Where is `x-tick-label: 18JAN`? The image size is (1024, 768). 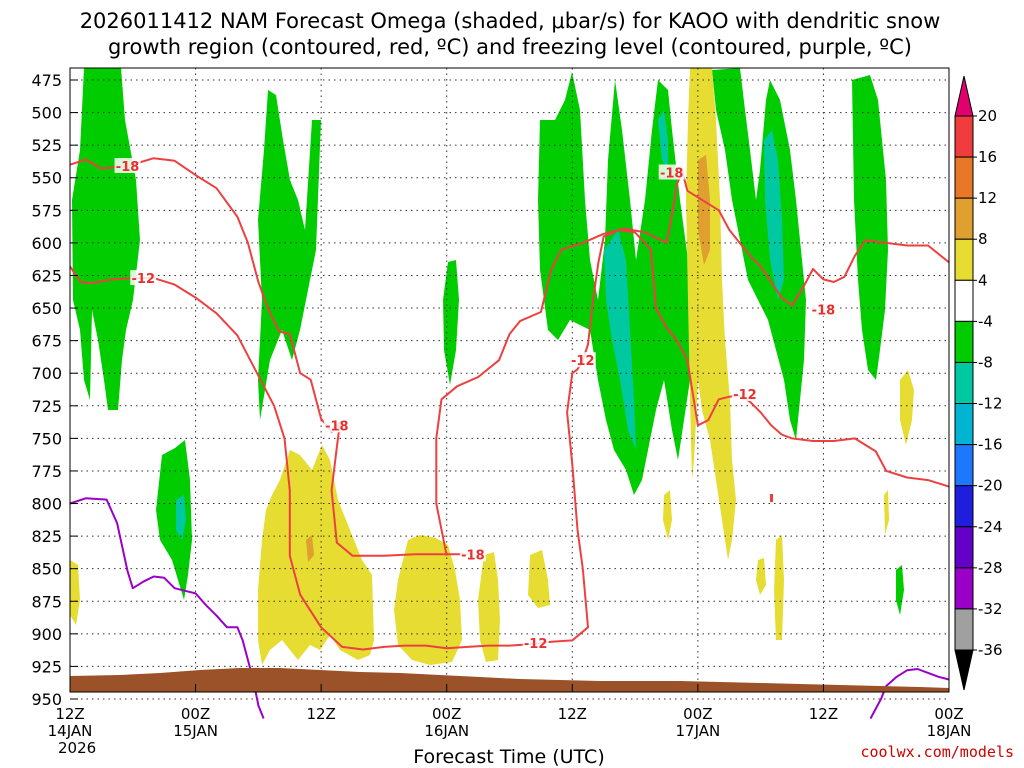
x-tick-label: 18JAN is located at coordinates (949, 731).